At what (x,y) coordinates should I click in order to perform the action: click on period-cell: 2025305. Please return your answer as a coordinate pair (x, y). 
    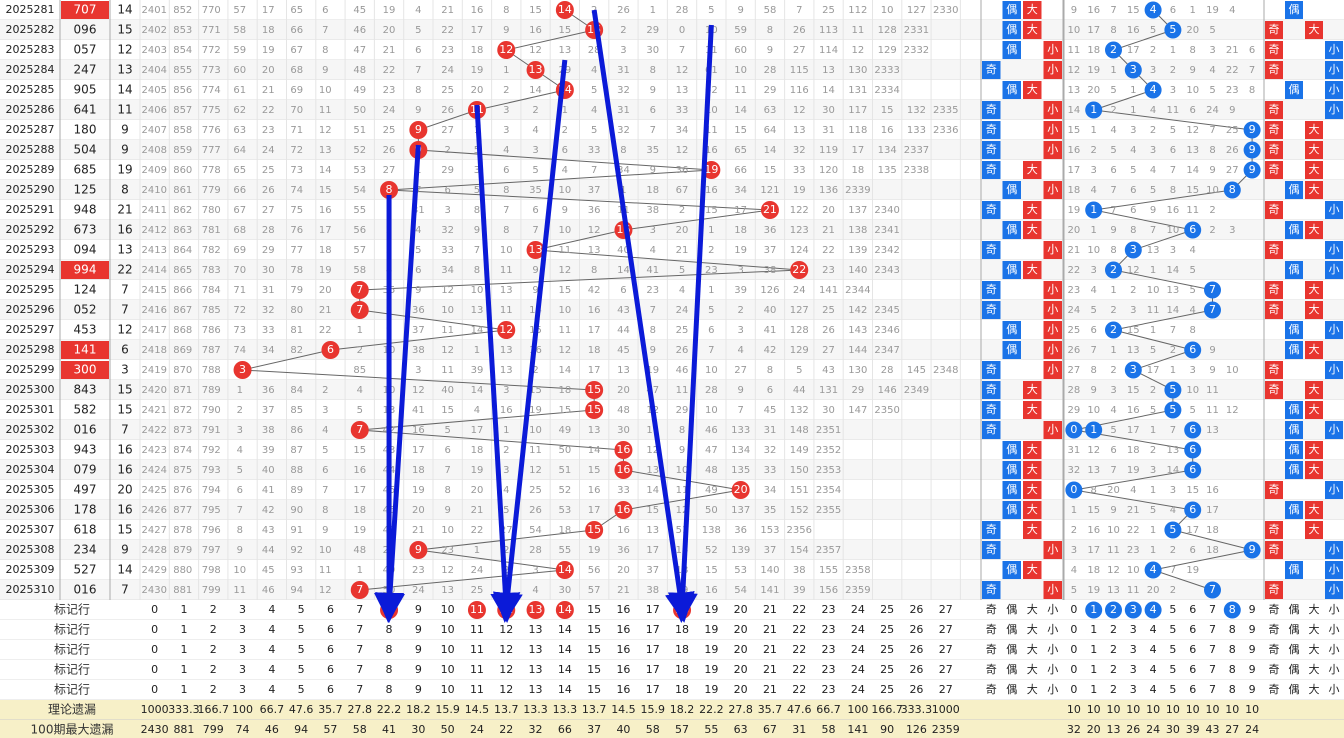
    Looking at the image, I should click on (30, 489).